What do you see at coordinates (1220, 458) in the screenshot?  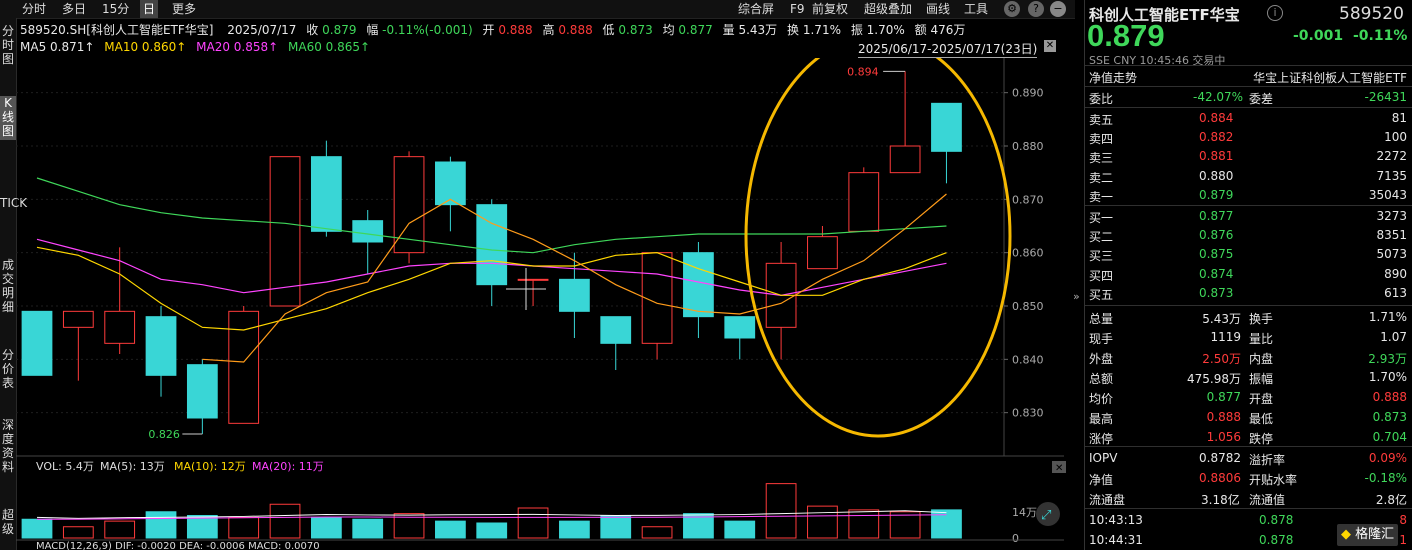 I see `iopv-value: 0.8782` at bounding box center [1220, 458].